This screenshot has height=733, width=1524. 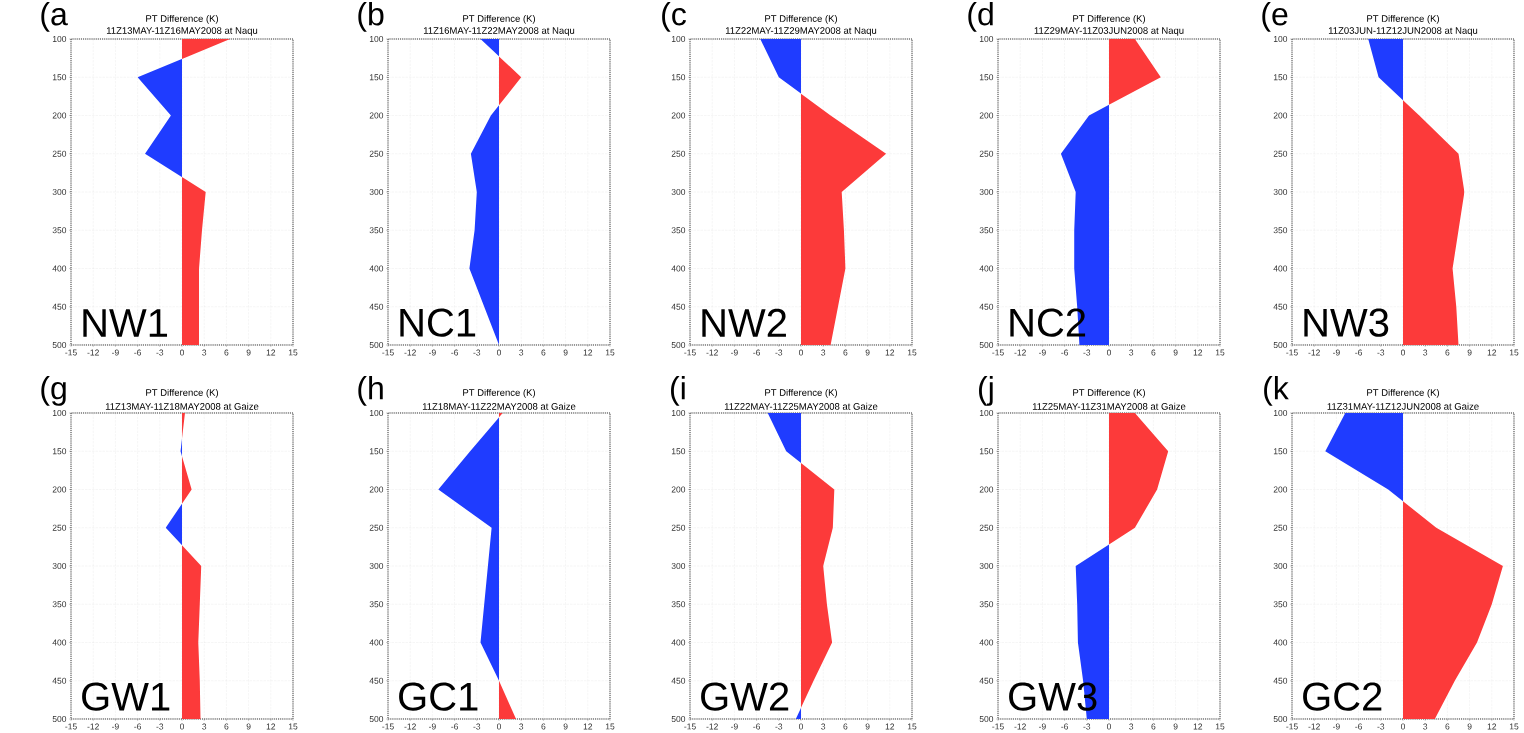 What do you see at coordinates (1342, 696) in the screenshot?
I see `annotation: GC2` at bounding box center [1342, 696].